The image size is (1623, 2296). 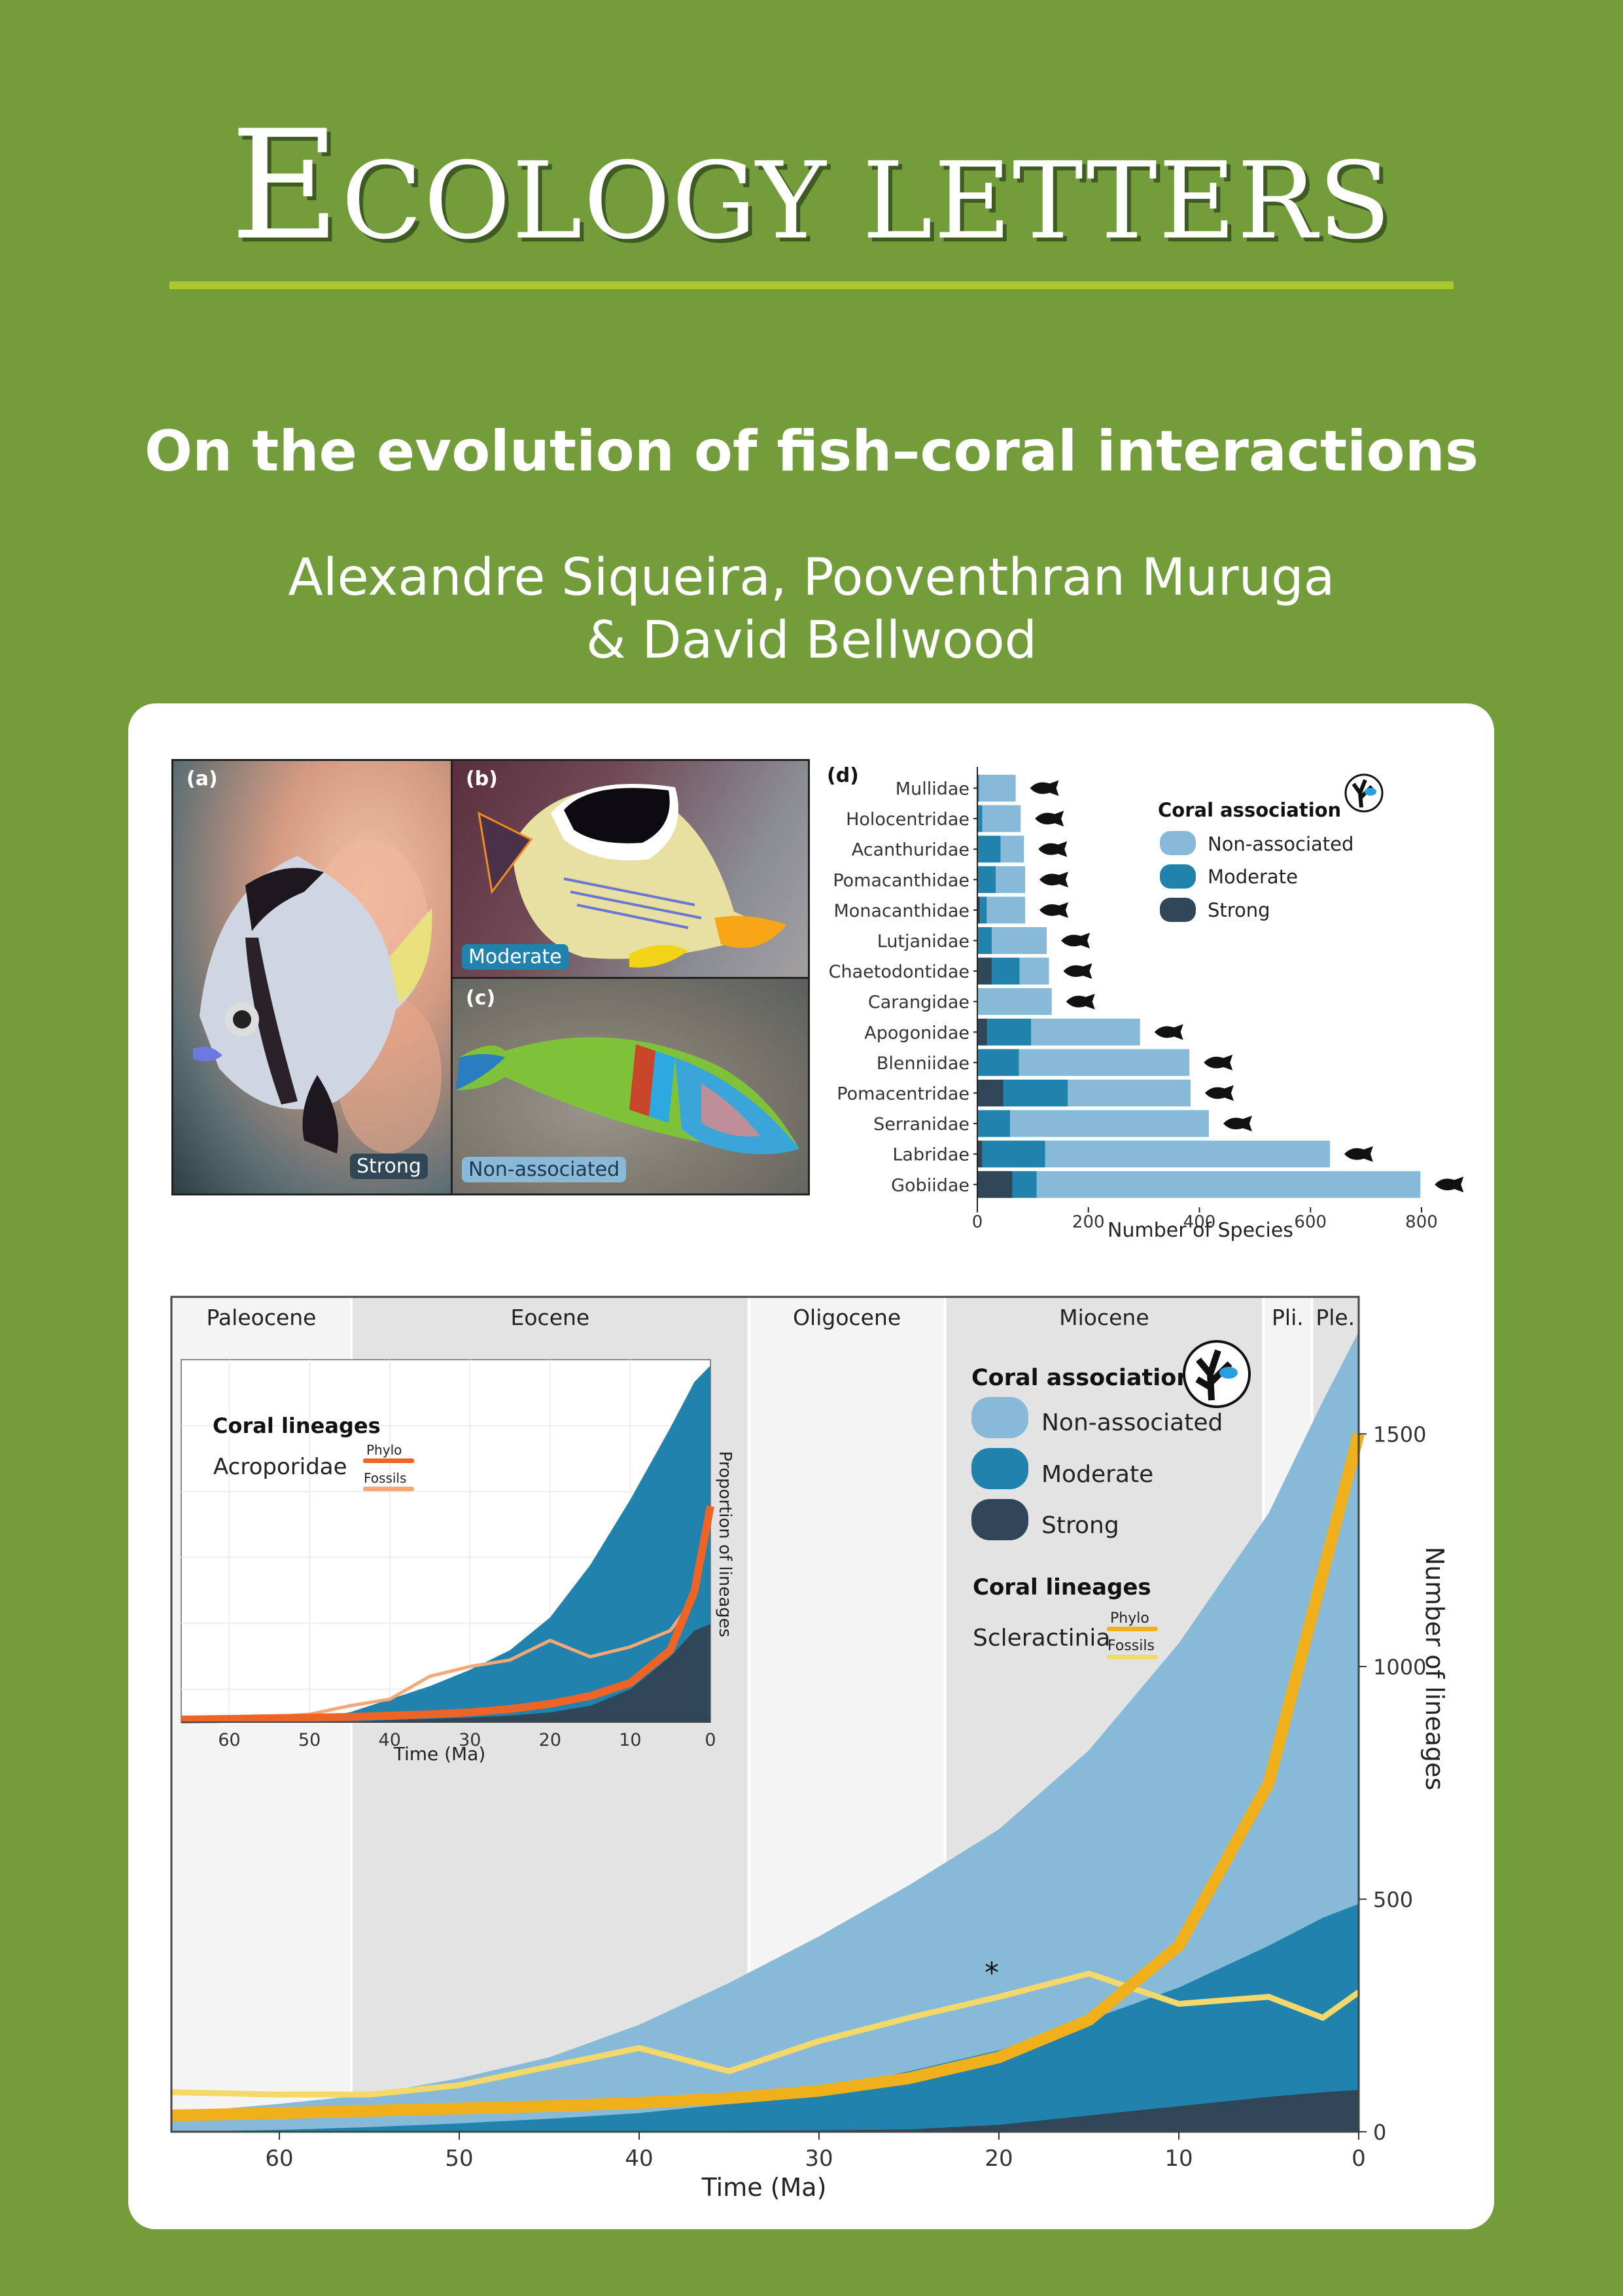 What do you see at coordinates (229, 1740) in the screenshot?
I see `inset-x-tick-label: 60` at bounding box center [229, 1740].